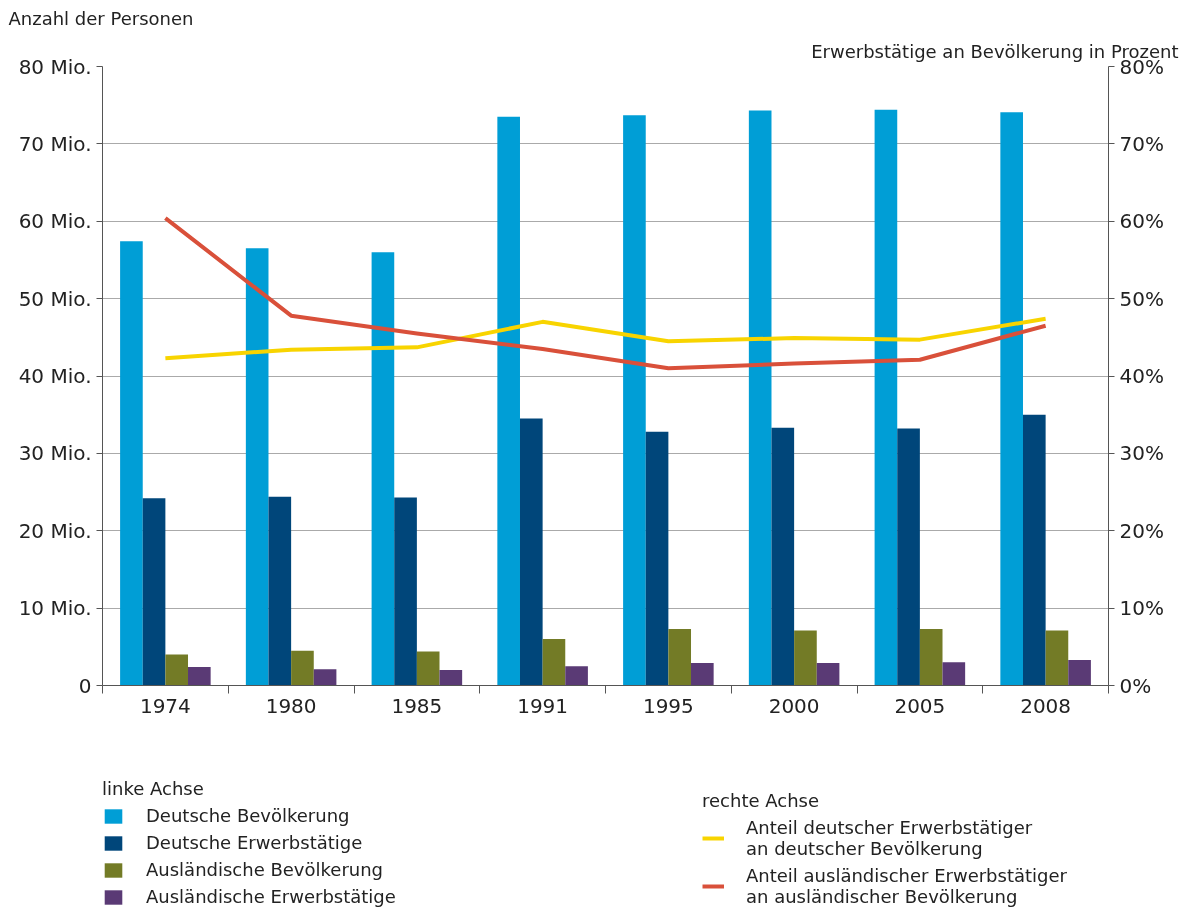  I want to click on y2-tick-label: 20%, so click(1141, 530).